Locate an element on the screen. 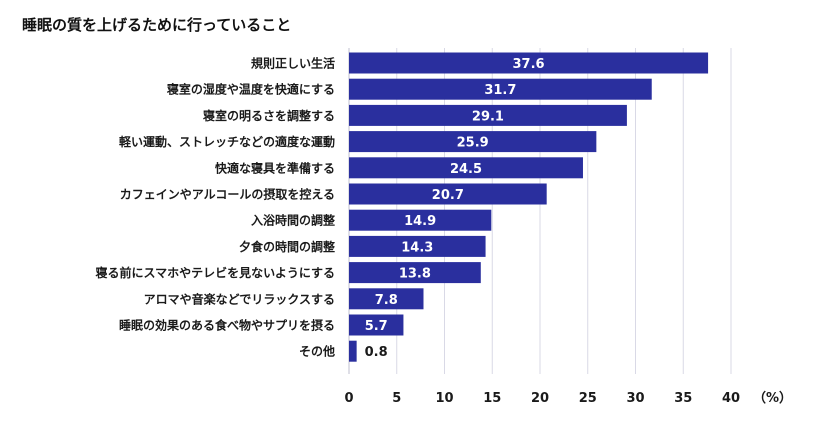 The image size is (840, 444). value-label: 13.8 is located at coordinates (415, 274).